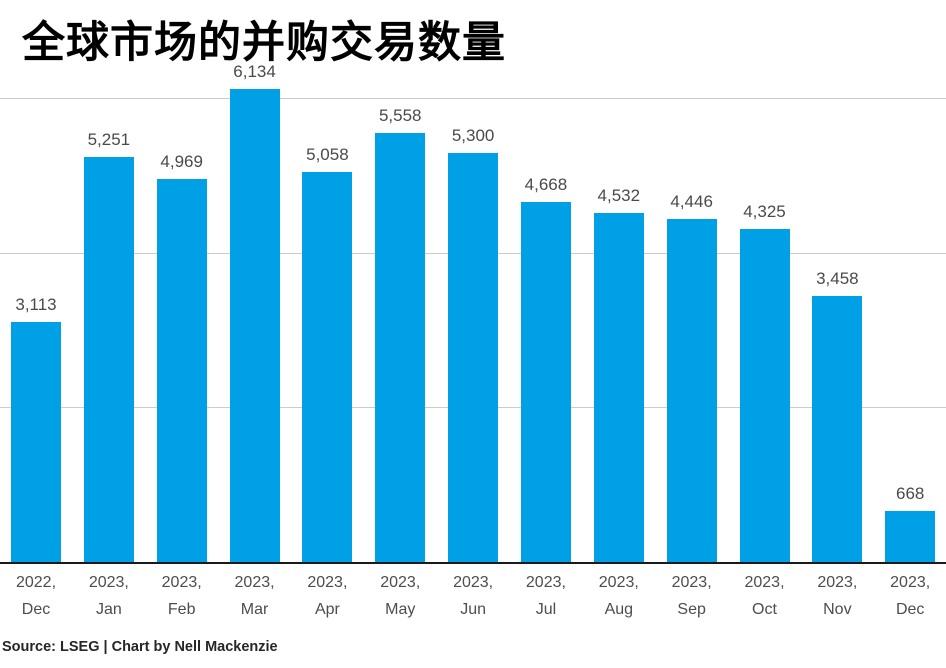  I want to click on x-axis-label: 2023, Dec, so click(910, 596).